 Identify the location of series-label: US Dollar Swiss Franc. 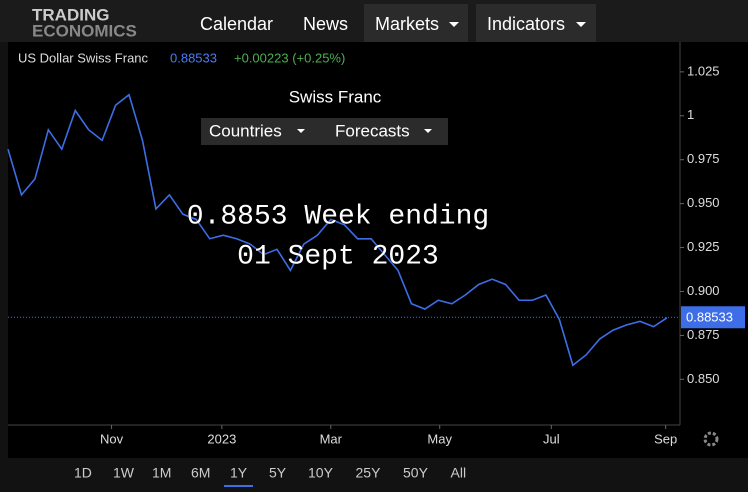
(83, 57).